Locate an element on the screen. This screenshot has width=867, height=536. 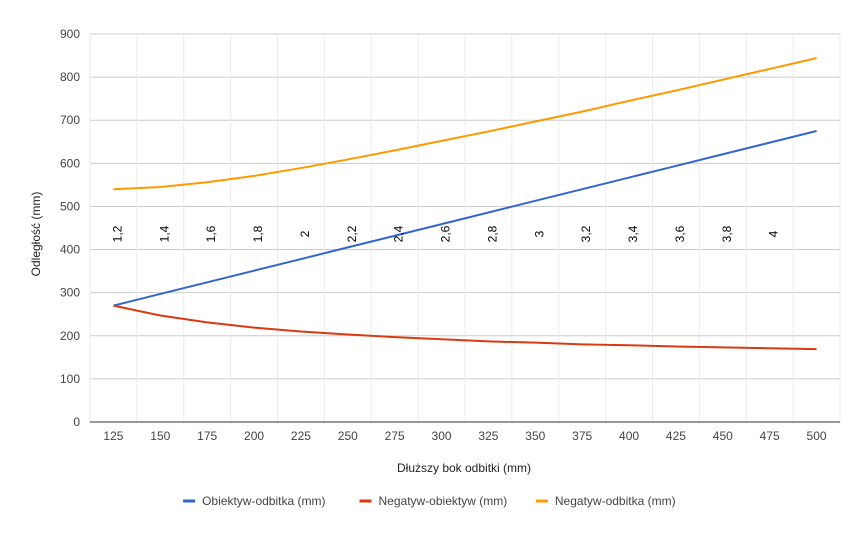
y-tick-label: 400 is located at coordinates (70, 250).